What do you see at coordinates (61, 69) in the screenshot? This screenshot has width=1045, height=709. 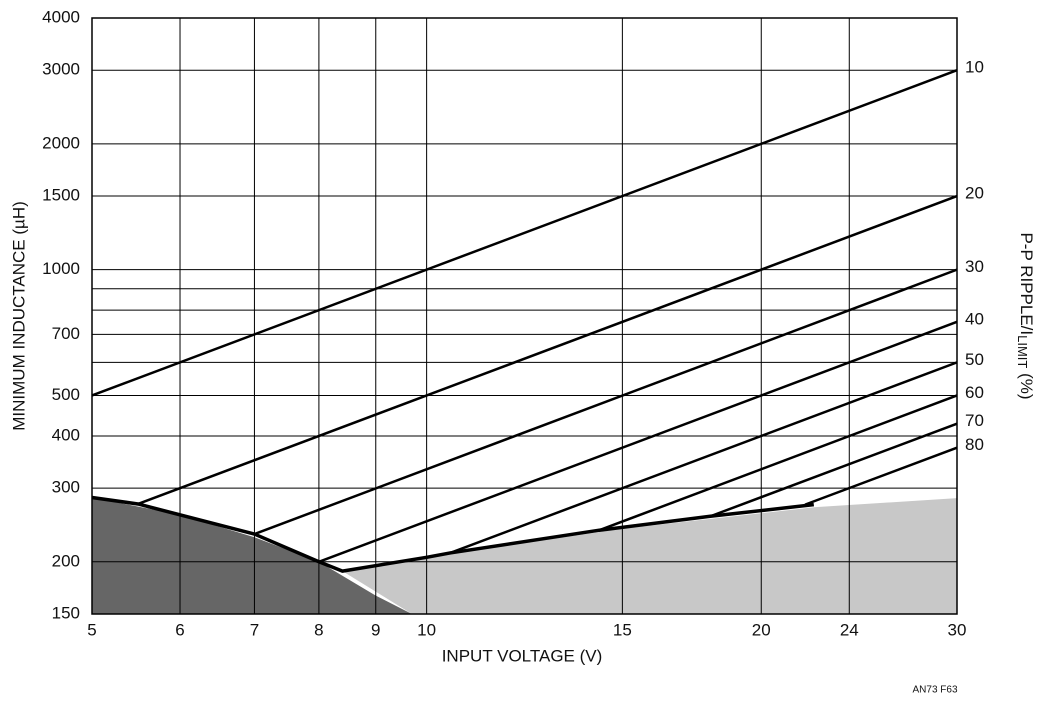 I see `y-tick-label: 3000` at bounding box center [61, 69].